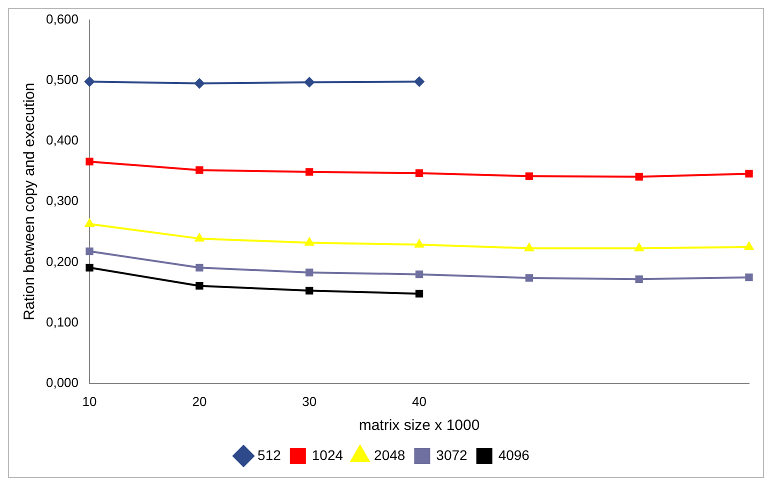 The height and width of the screenshot is (486, 772). Describe the element at coordinates (62, 382) in the screenshot. I see `y-tick-label: 0,000` at that location.